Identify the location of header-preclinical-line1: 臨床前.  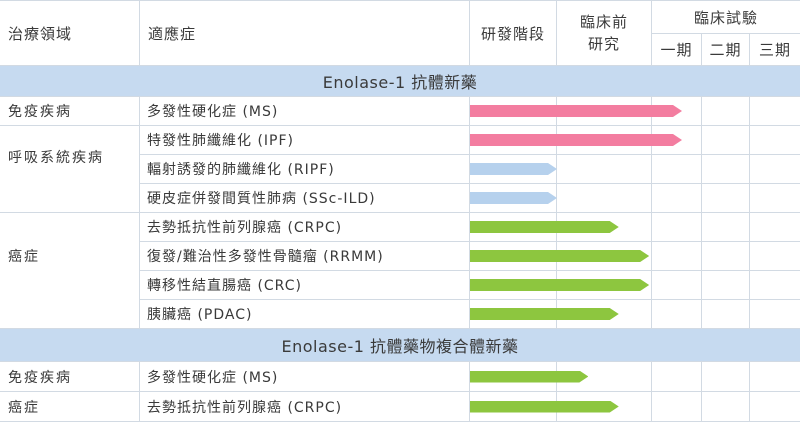
(603, 22).